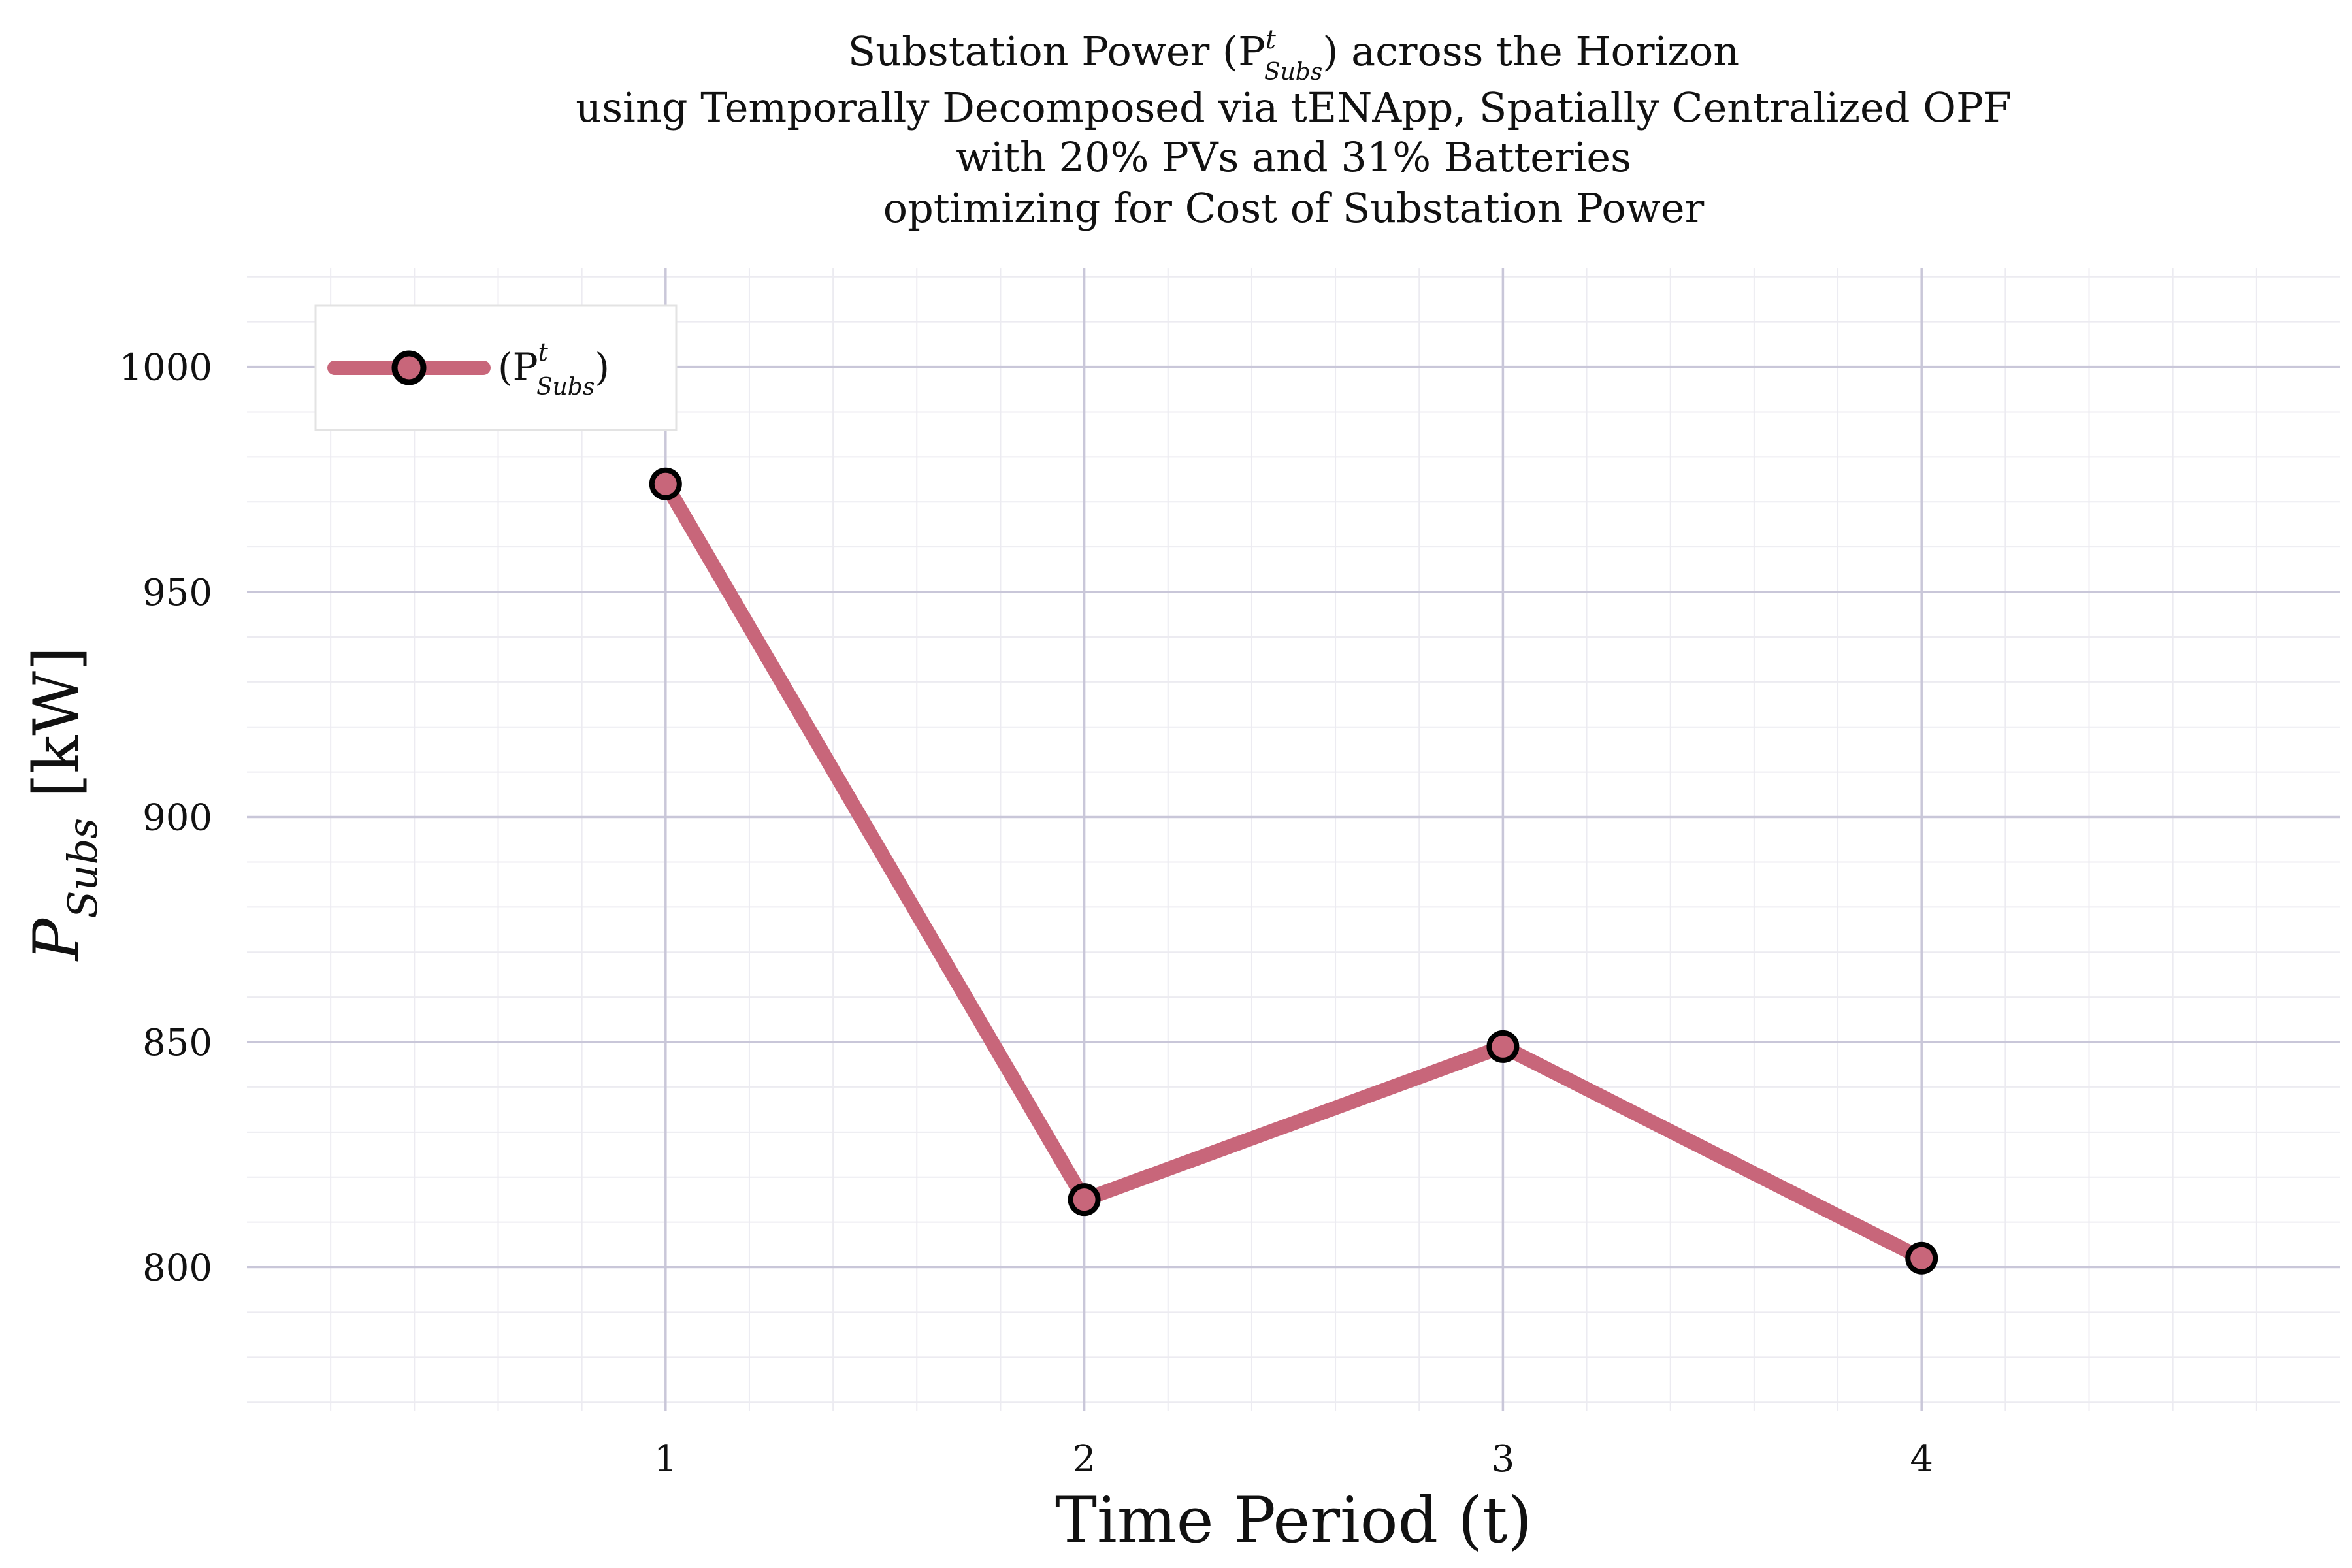 This screenshot has width=2352, height=1568. Describe the element at coordinates (554, 369) in the screenshot. I see `legend-label: (Pt Subs)` at that location.